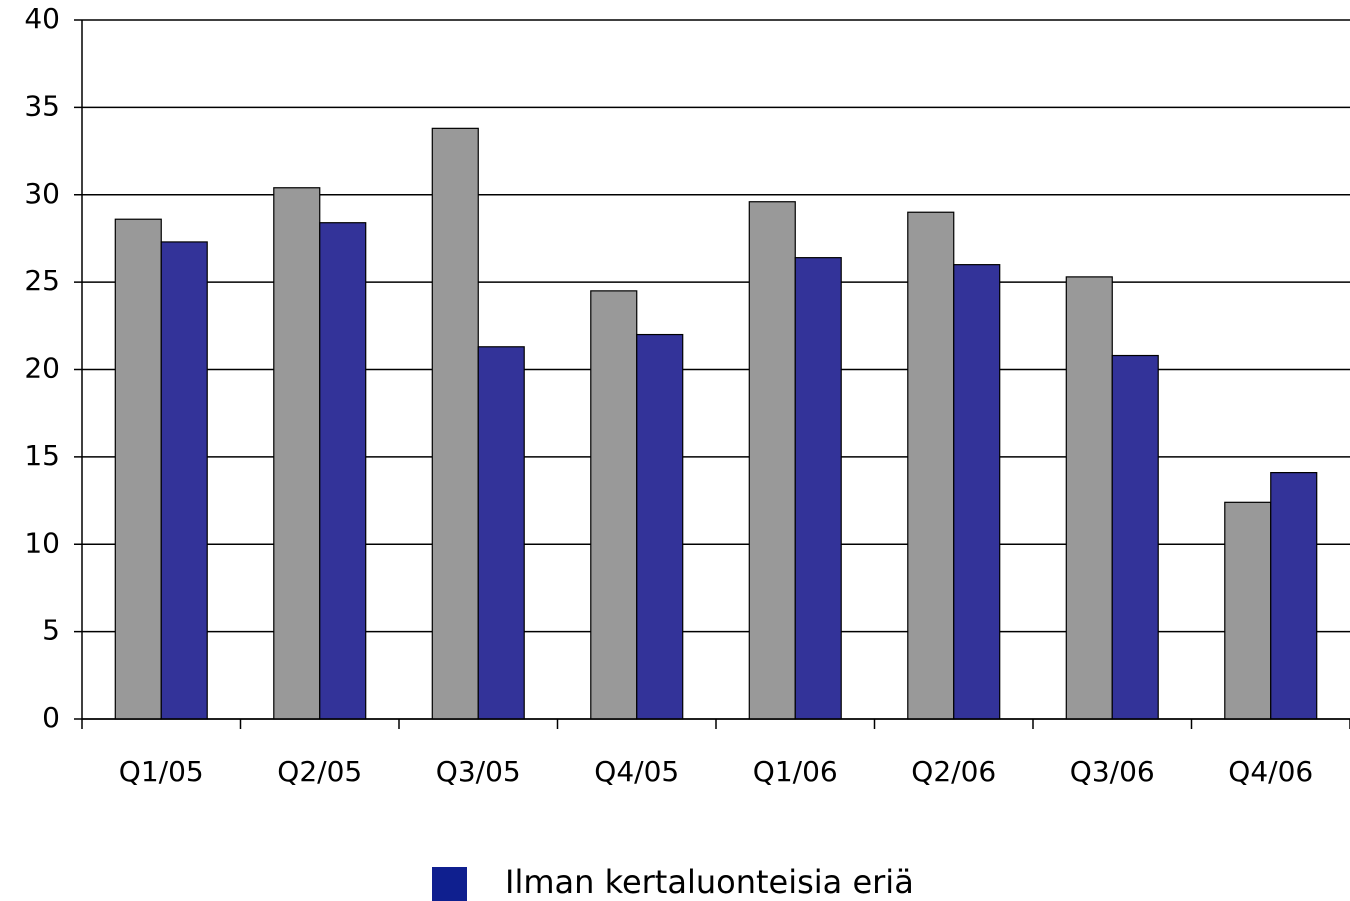 This screenshot has height=901, width=1350. Describe the element at coordinates (1112, 771) in the screenshot. I see `x-tick-label: Q3/06` at that location.